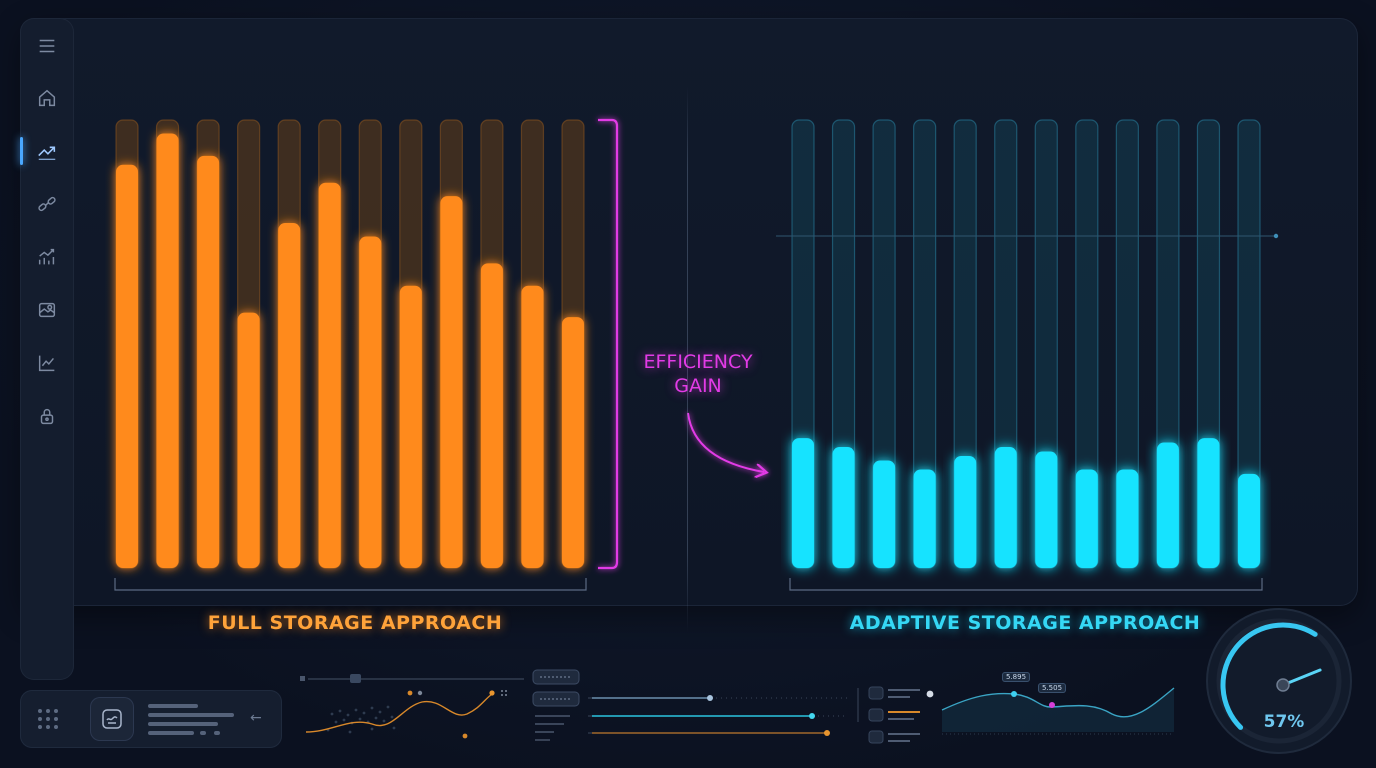 The height and width of the screenshot is (768, 1376). I want to click on bar-growth-icon, so click(46, 256).